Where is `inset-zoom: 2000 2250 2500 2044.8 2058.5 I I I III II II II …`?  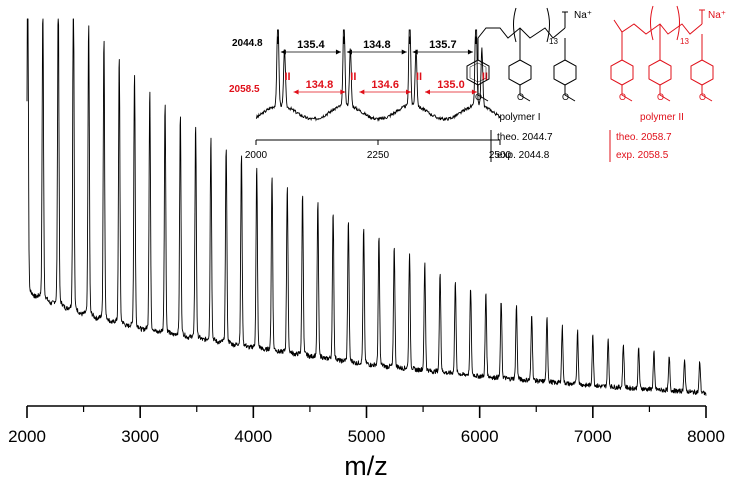
inset-zoom: 2000 2250 2500 2044.8 2058.5 I I I III II II II … is located at coordinates (370, 95).